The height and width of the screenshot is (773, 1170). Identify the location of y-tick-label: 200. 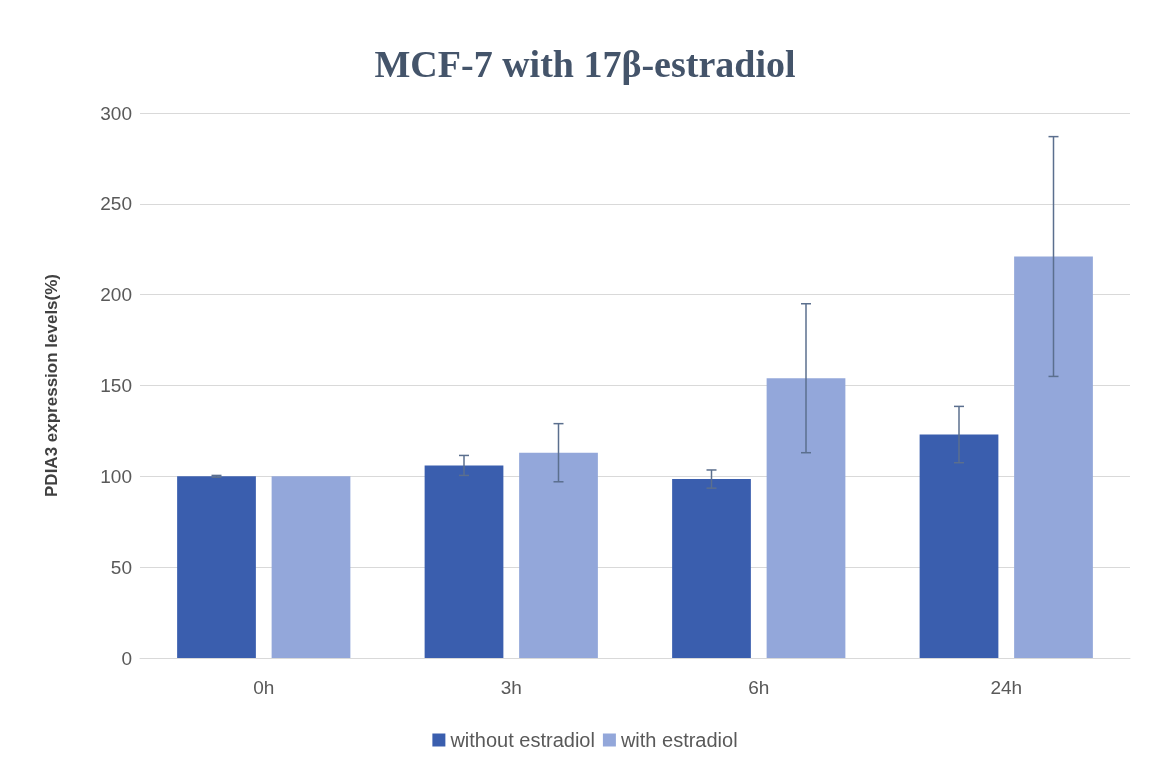
(116, 295).